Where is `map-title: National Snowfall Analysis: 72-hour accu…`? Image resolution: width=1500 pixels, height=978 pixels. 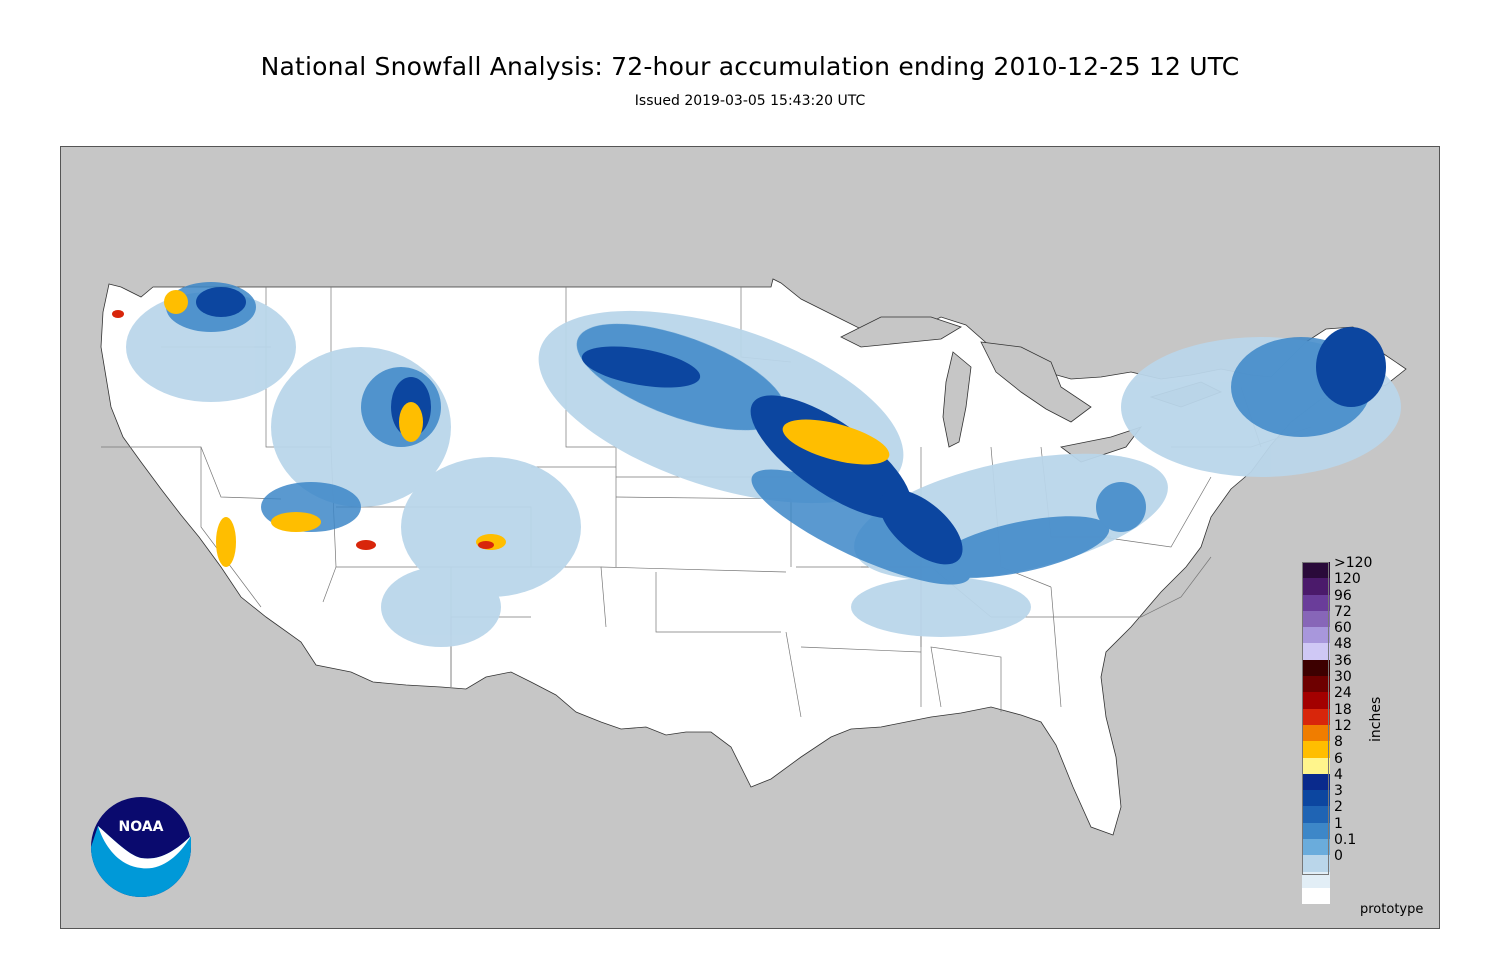
map-title: National Snowfall Analysis: 72-hour accu… is located at coordinates (750, 66).